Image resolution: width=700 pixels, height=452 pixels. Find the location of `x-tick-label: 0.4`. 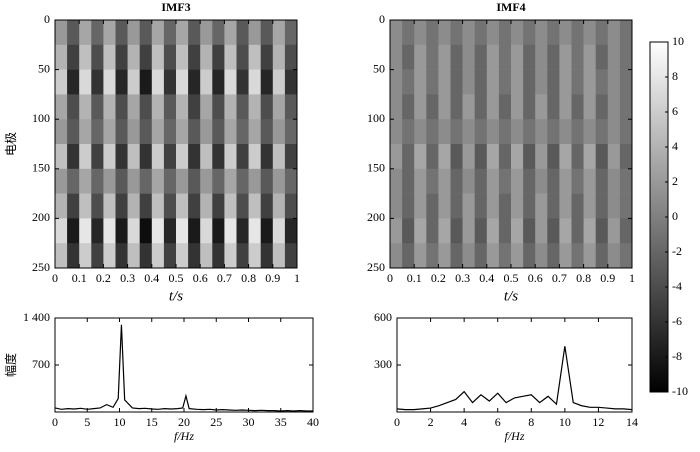

x-tick-label: 0.4 is located at coordinates (486, 278).